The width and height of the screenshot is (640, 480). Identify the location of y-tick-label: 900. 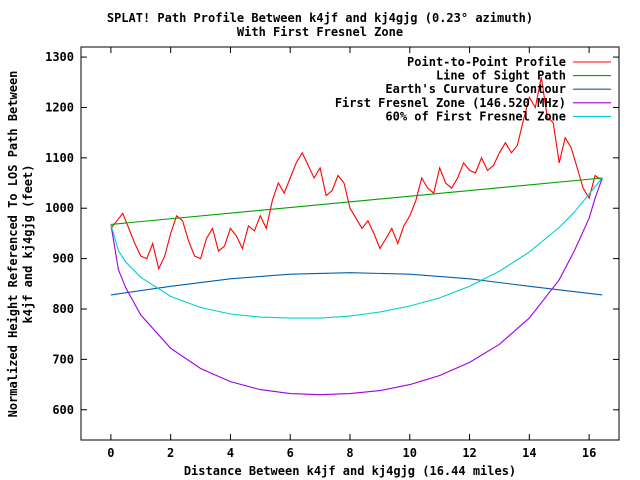
(63, 259).